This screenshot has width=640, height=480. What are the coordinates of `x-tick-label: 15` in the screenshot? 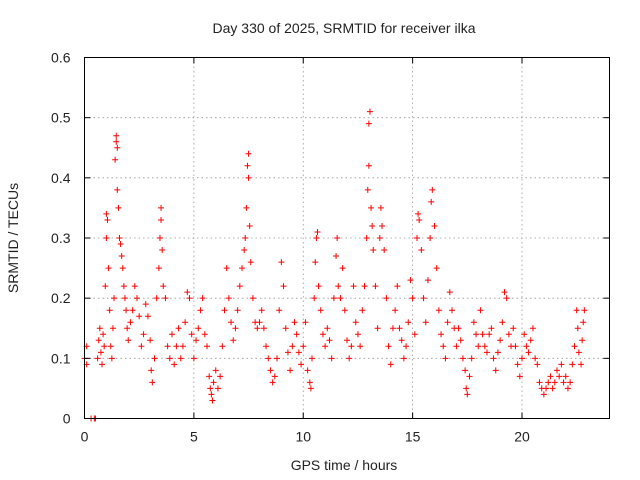 It's located at (413, 437).